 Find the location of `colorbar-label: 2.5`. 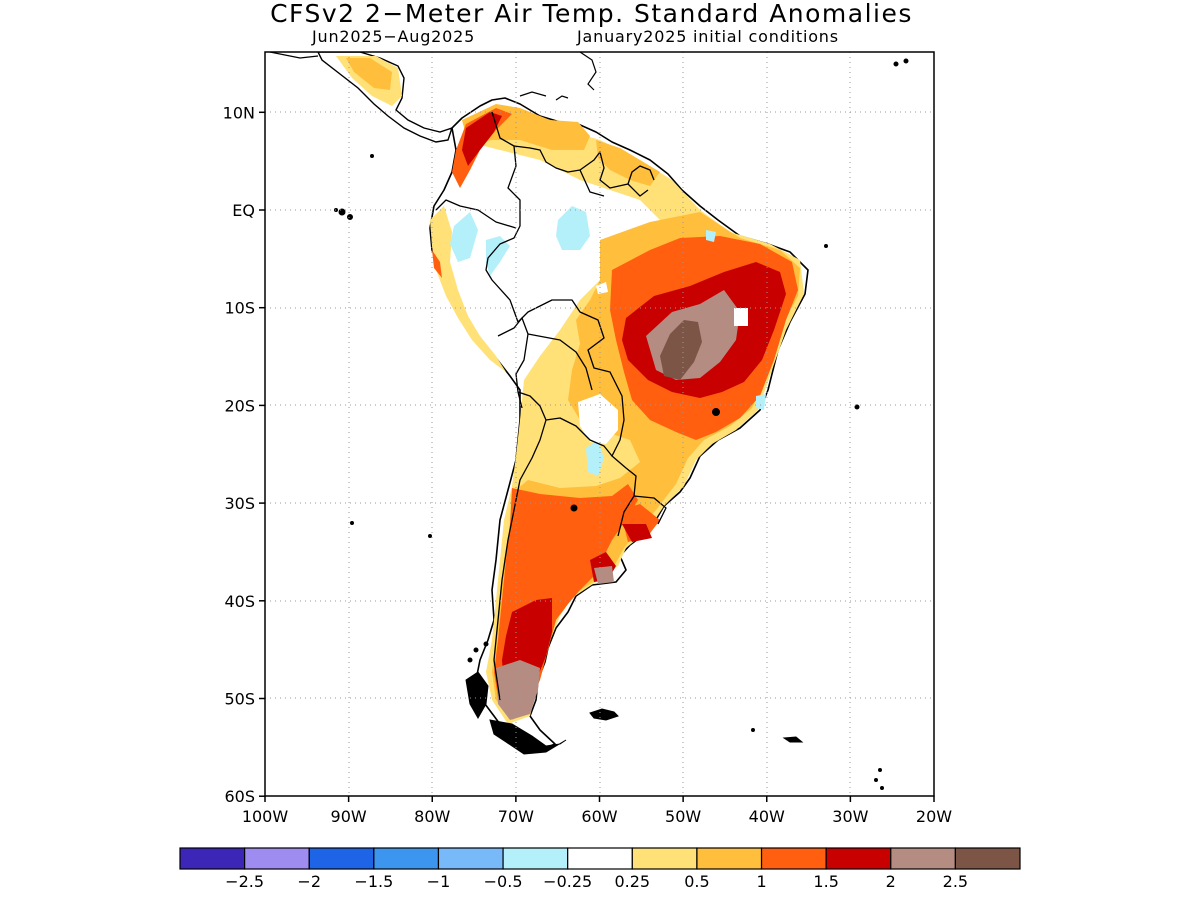

colorbar-label: 2.5 is located at coordinates (955, 881).